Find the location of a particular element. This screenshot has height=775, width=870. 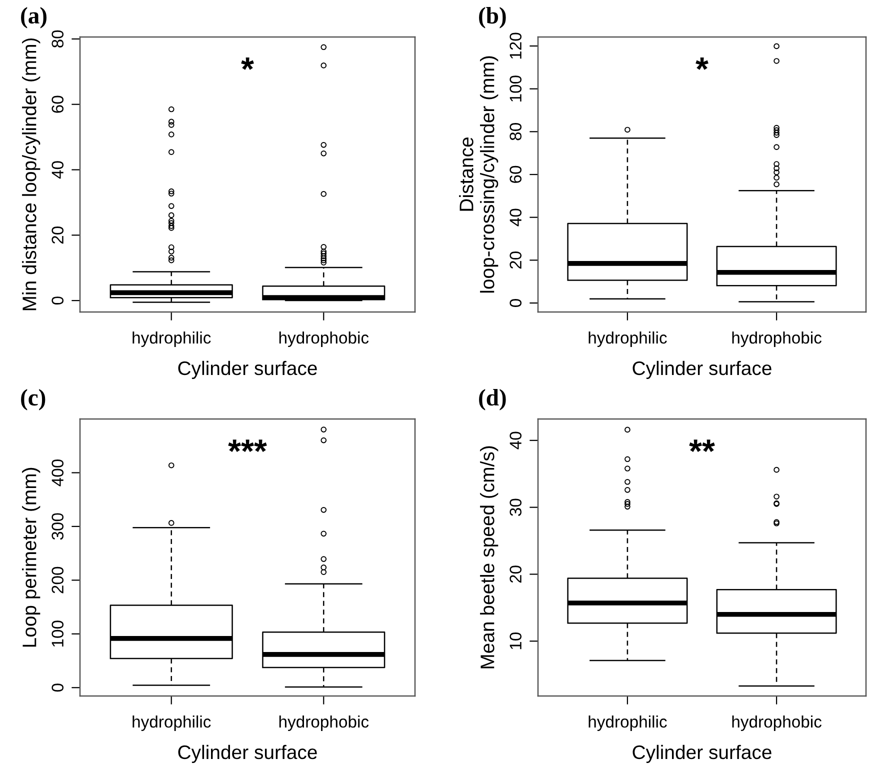

y-axis-title: Loop perimeter (mm) is located at coordinates (31, 557).